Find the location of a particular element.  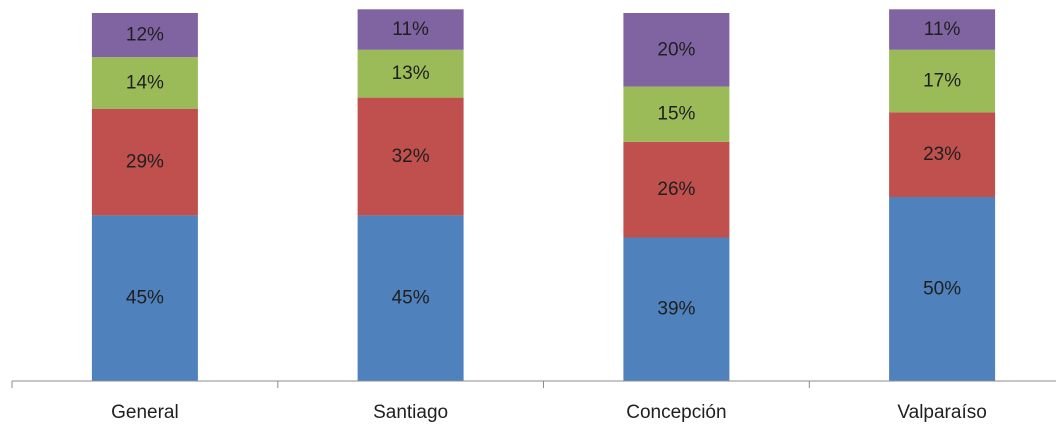

data-label: 39% is located at coordinates (676, 309).